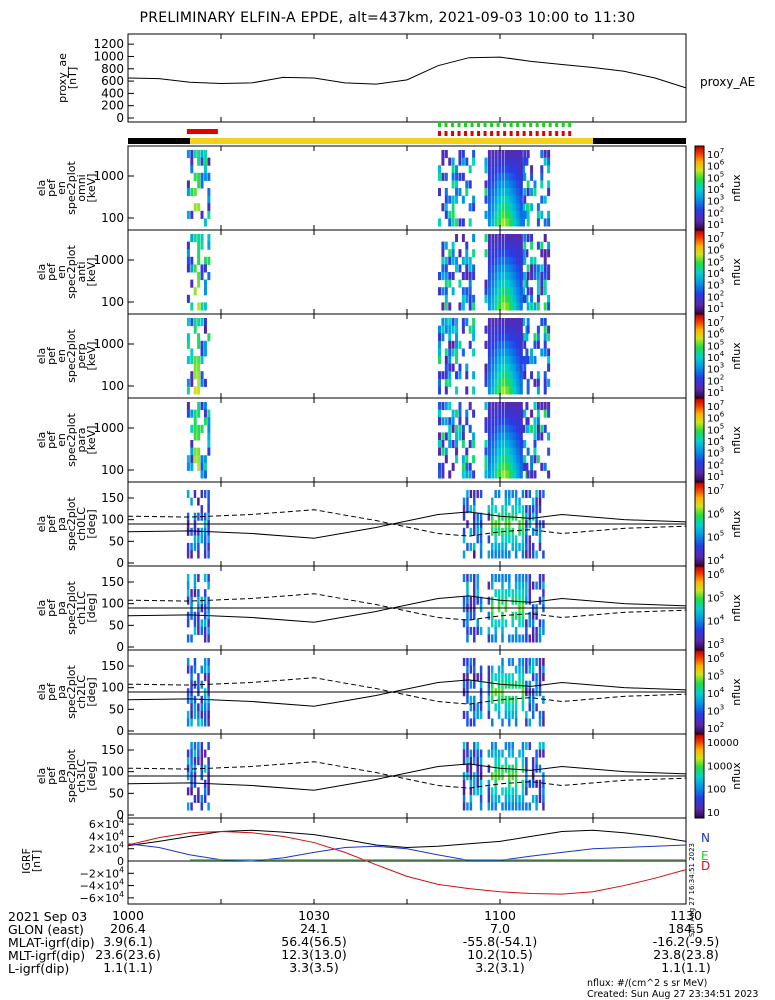 This screenshot has height=1000, width=775. What do you see at coordinates (81, 271) in the screenshot?
I see `energy-1-ylabel-line-4: anti` at bounding box center [81, 271].